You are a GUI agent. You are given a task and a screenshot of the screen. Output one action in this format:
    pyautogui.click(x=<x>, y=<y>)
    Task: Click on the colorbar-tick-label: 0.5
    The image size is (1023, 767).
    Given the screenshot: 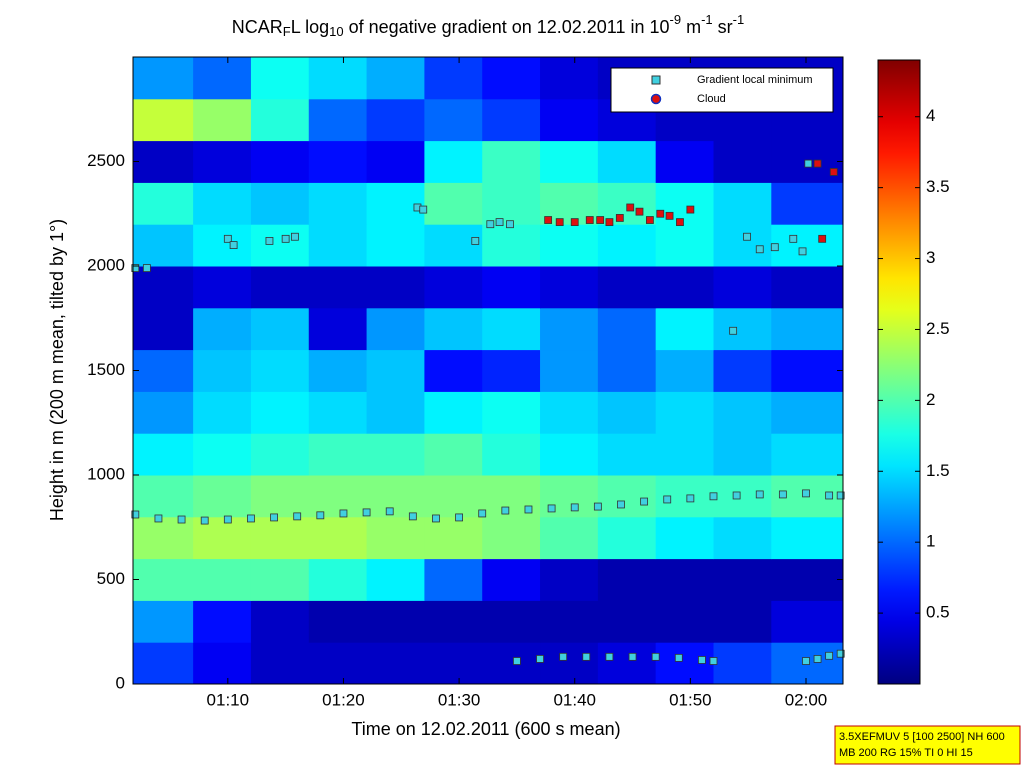 What is the action you would take?
    pyautogui.click(x=938, y=612)
    